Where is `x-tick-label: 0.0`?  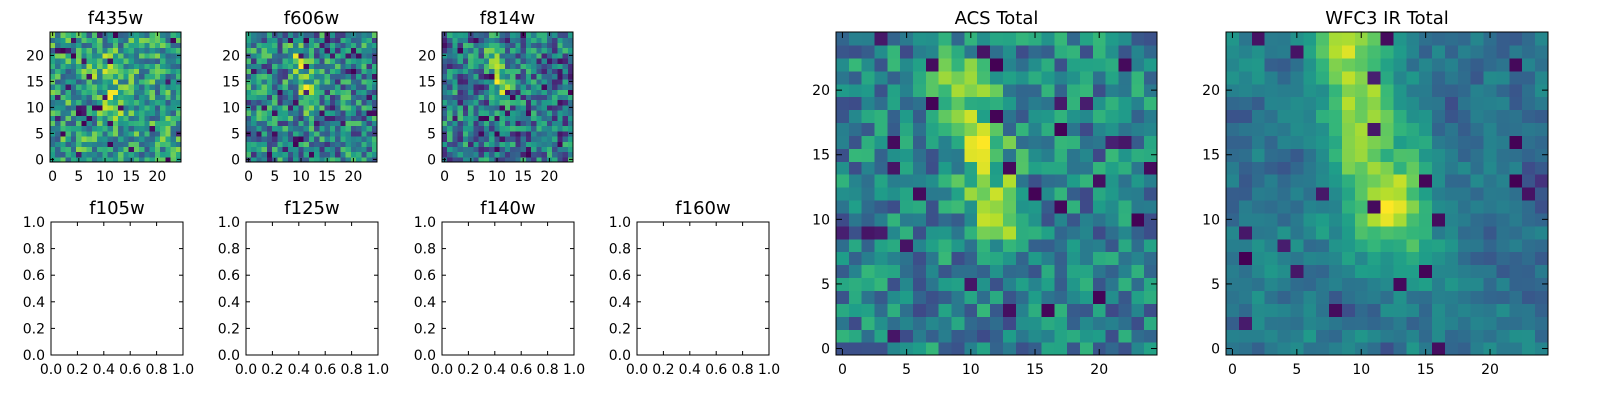 x-tick-label: 0.0 is located at coordinates (246, 370).